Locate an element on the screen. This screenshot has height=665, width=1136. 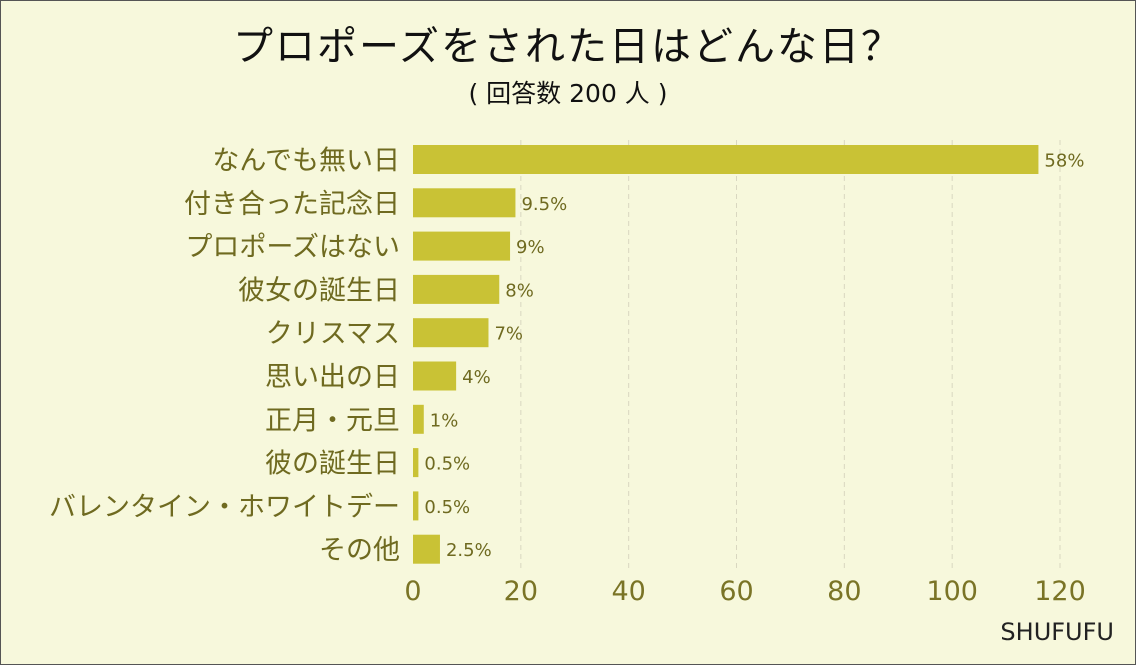
data-label: 9% is located at coordinates (530, 247).